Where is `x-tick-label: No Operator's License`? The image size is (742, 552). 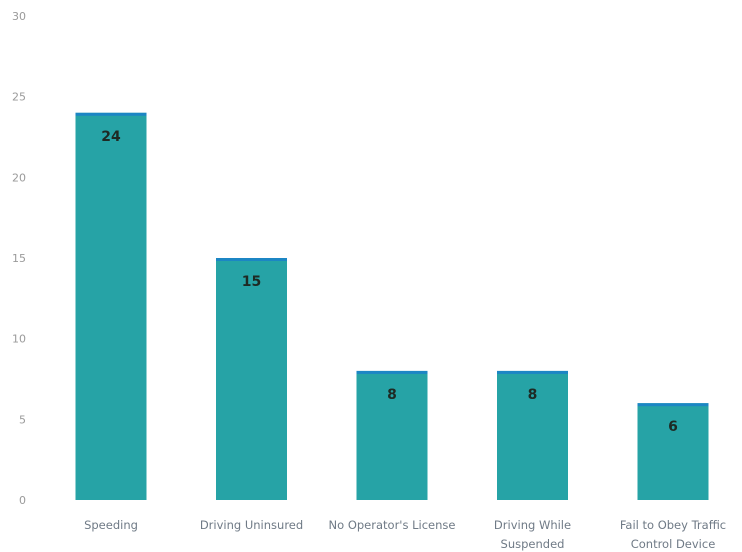 x-tick-label: No Operator's License is located at coordinates (392, 525).